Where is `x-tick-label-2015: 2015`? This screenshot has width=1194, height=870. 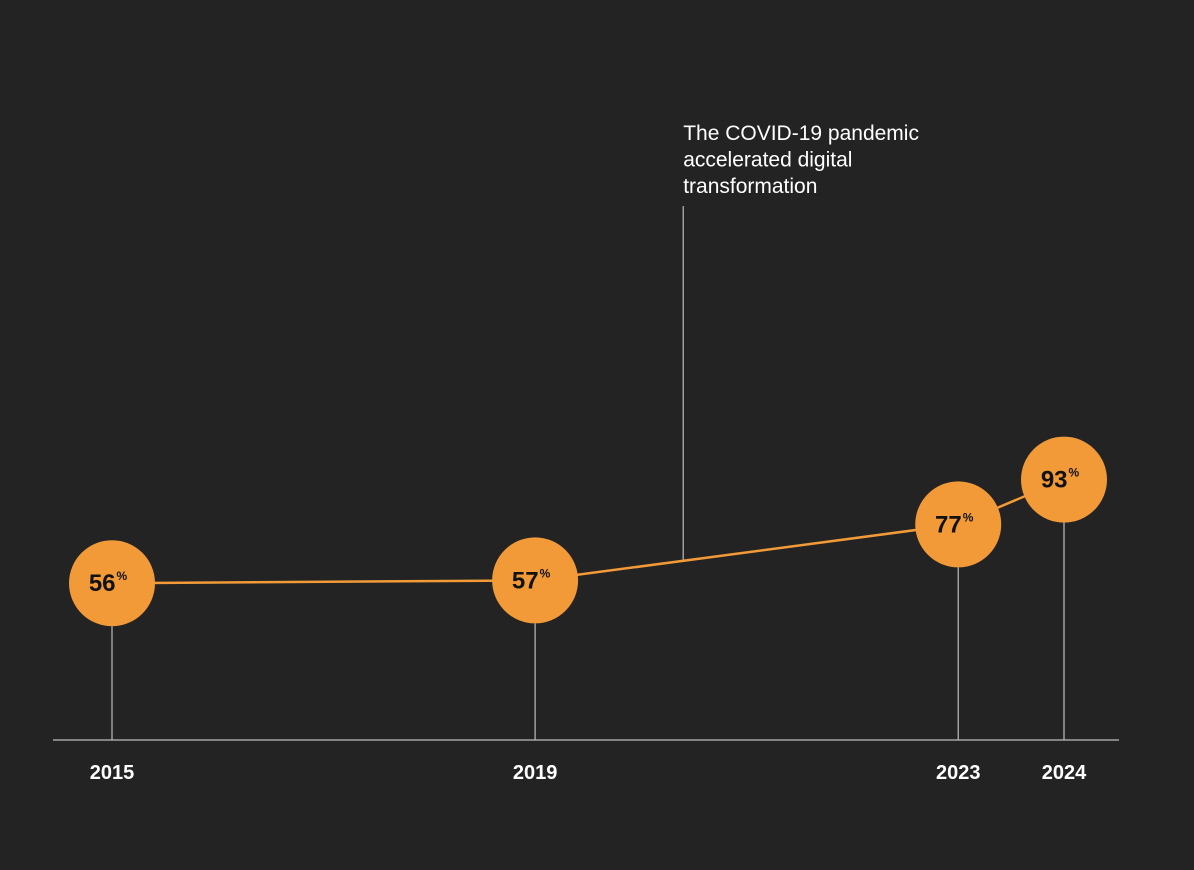
x-tick-label-2015: 2015 is located at coordinates (112, 773).